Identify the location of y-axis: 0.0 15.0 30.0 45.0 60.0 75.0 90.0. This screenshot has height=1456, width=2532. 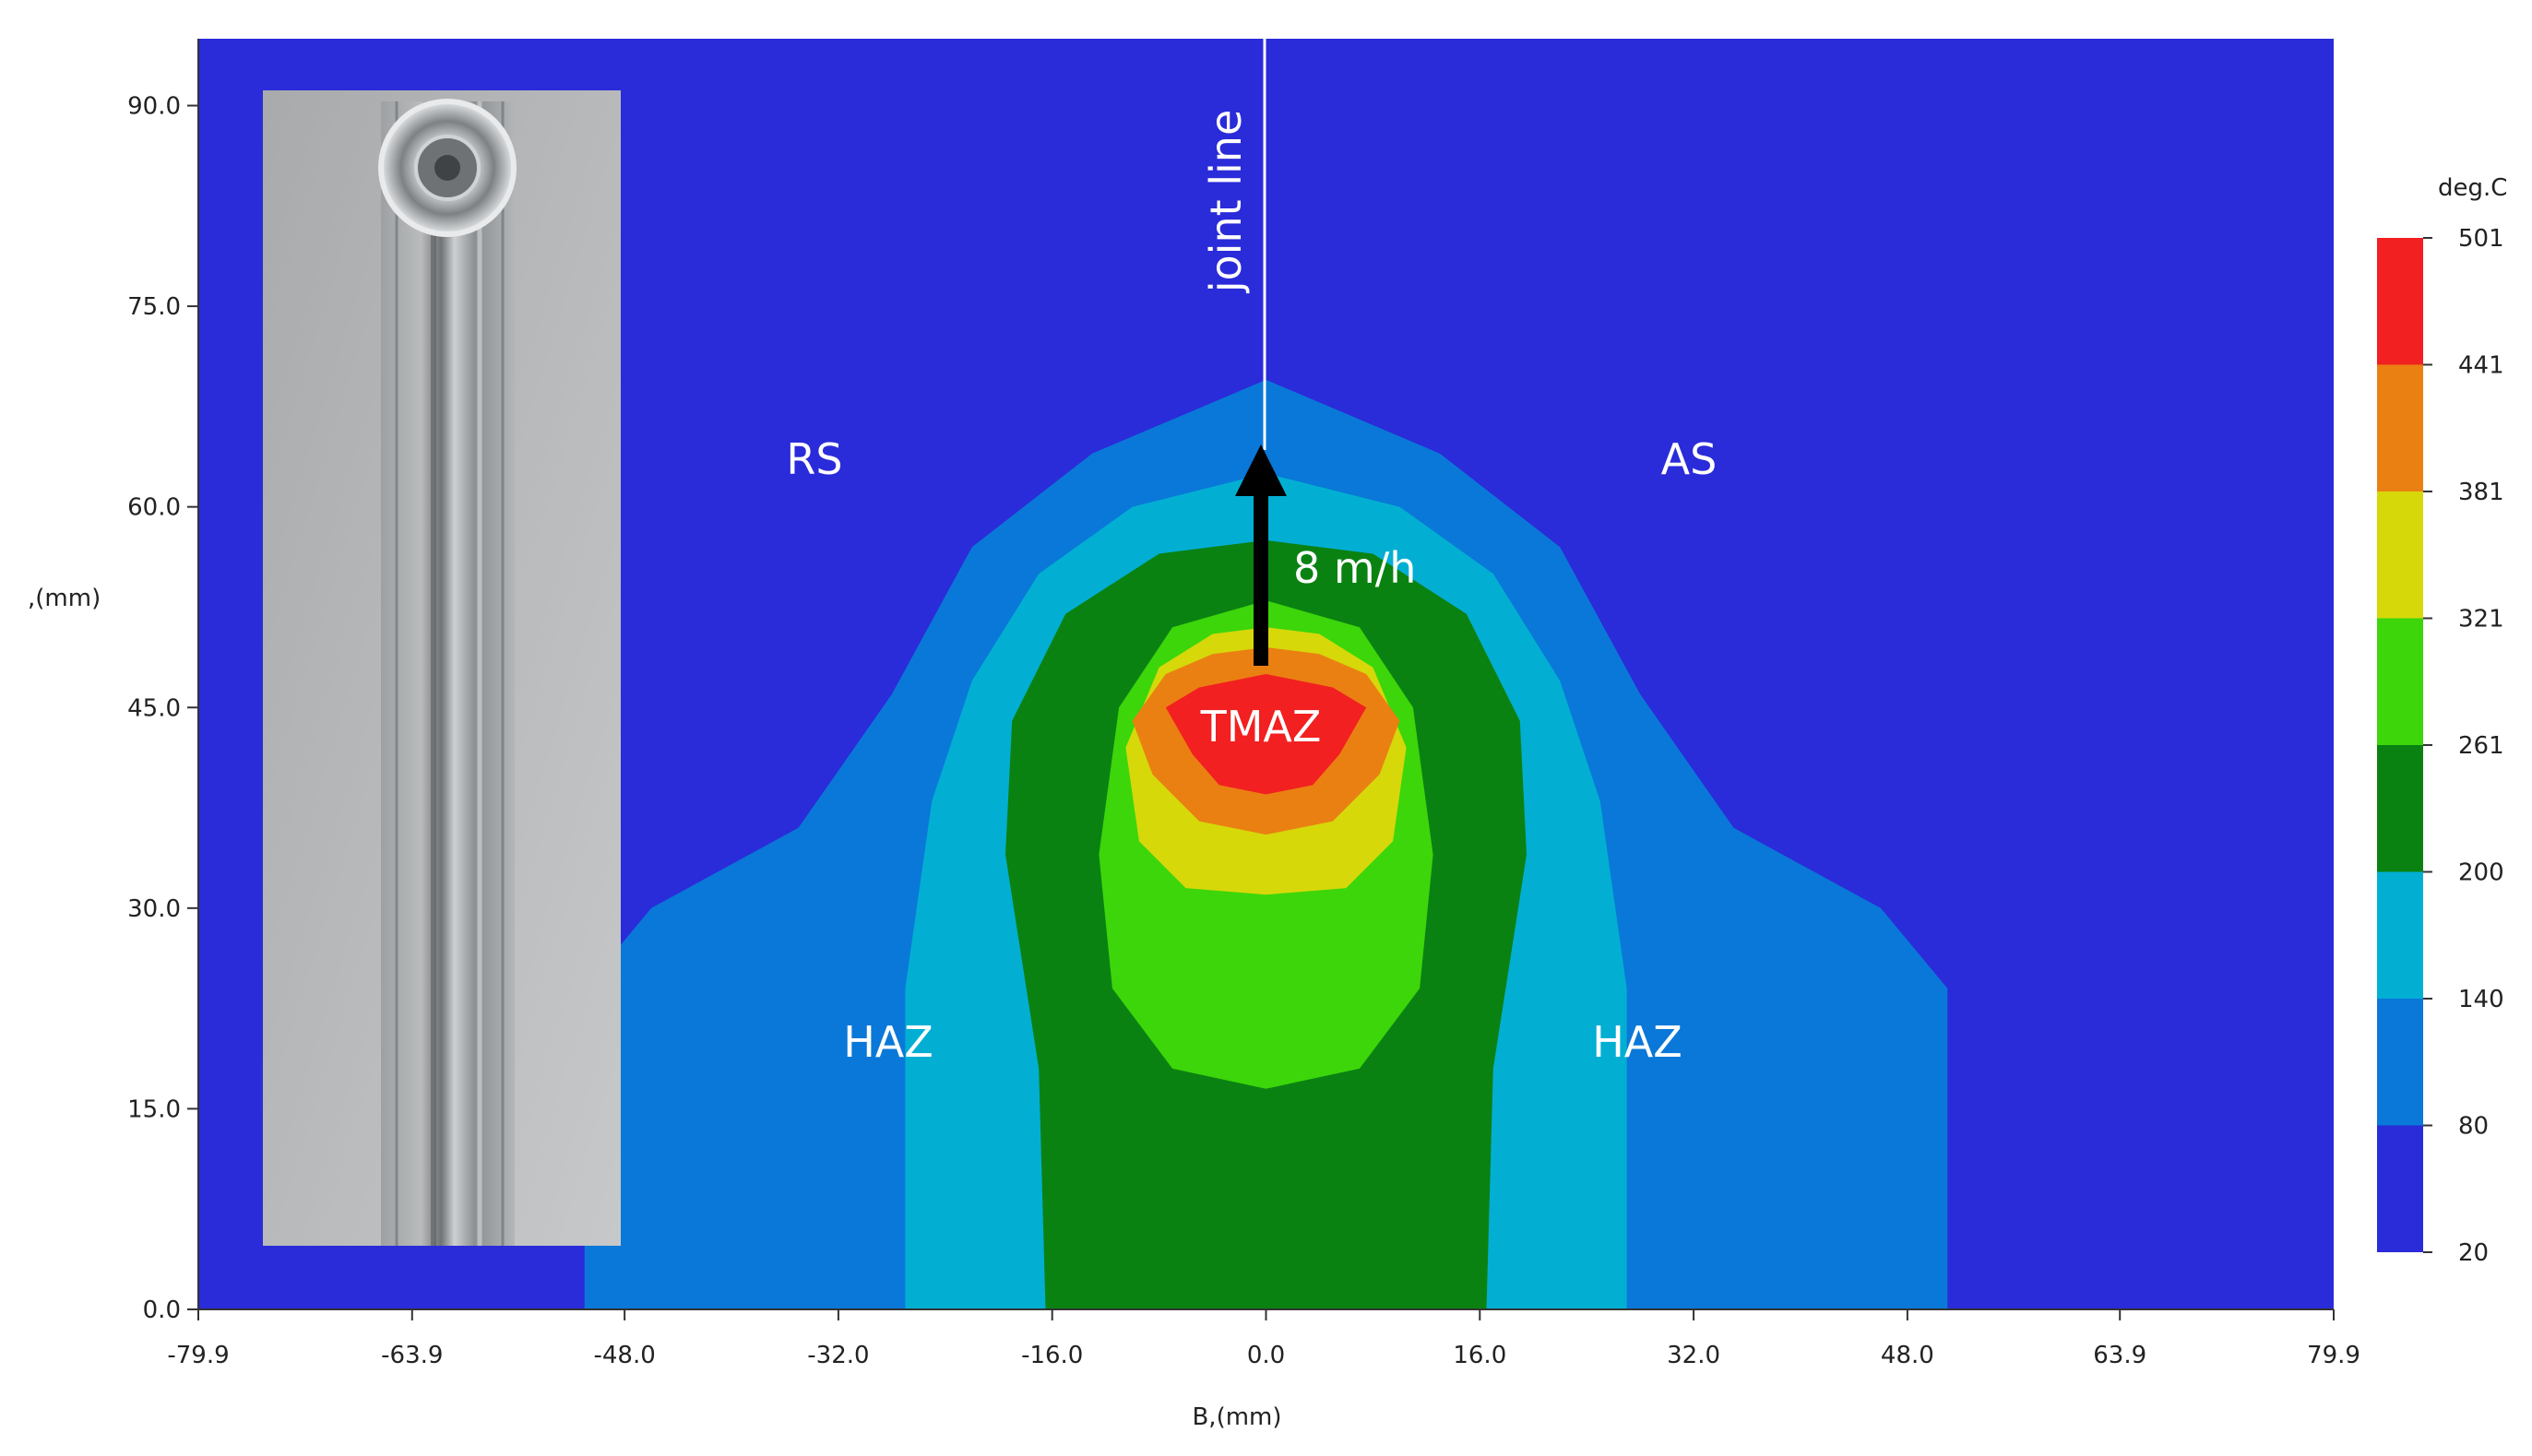
(163, 681).